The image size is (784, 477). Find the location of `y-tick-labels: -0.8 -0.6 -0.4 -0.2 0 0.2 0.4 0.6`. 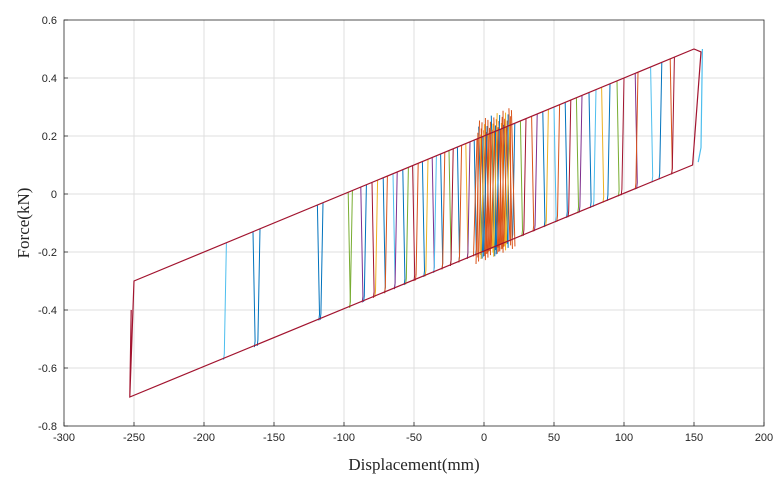

y-tick-labels: -0.8 -0.6 -0.4 -0.2 0 0.2 0.4 0.6 is located at coordinates (47, 224).